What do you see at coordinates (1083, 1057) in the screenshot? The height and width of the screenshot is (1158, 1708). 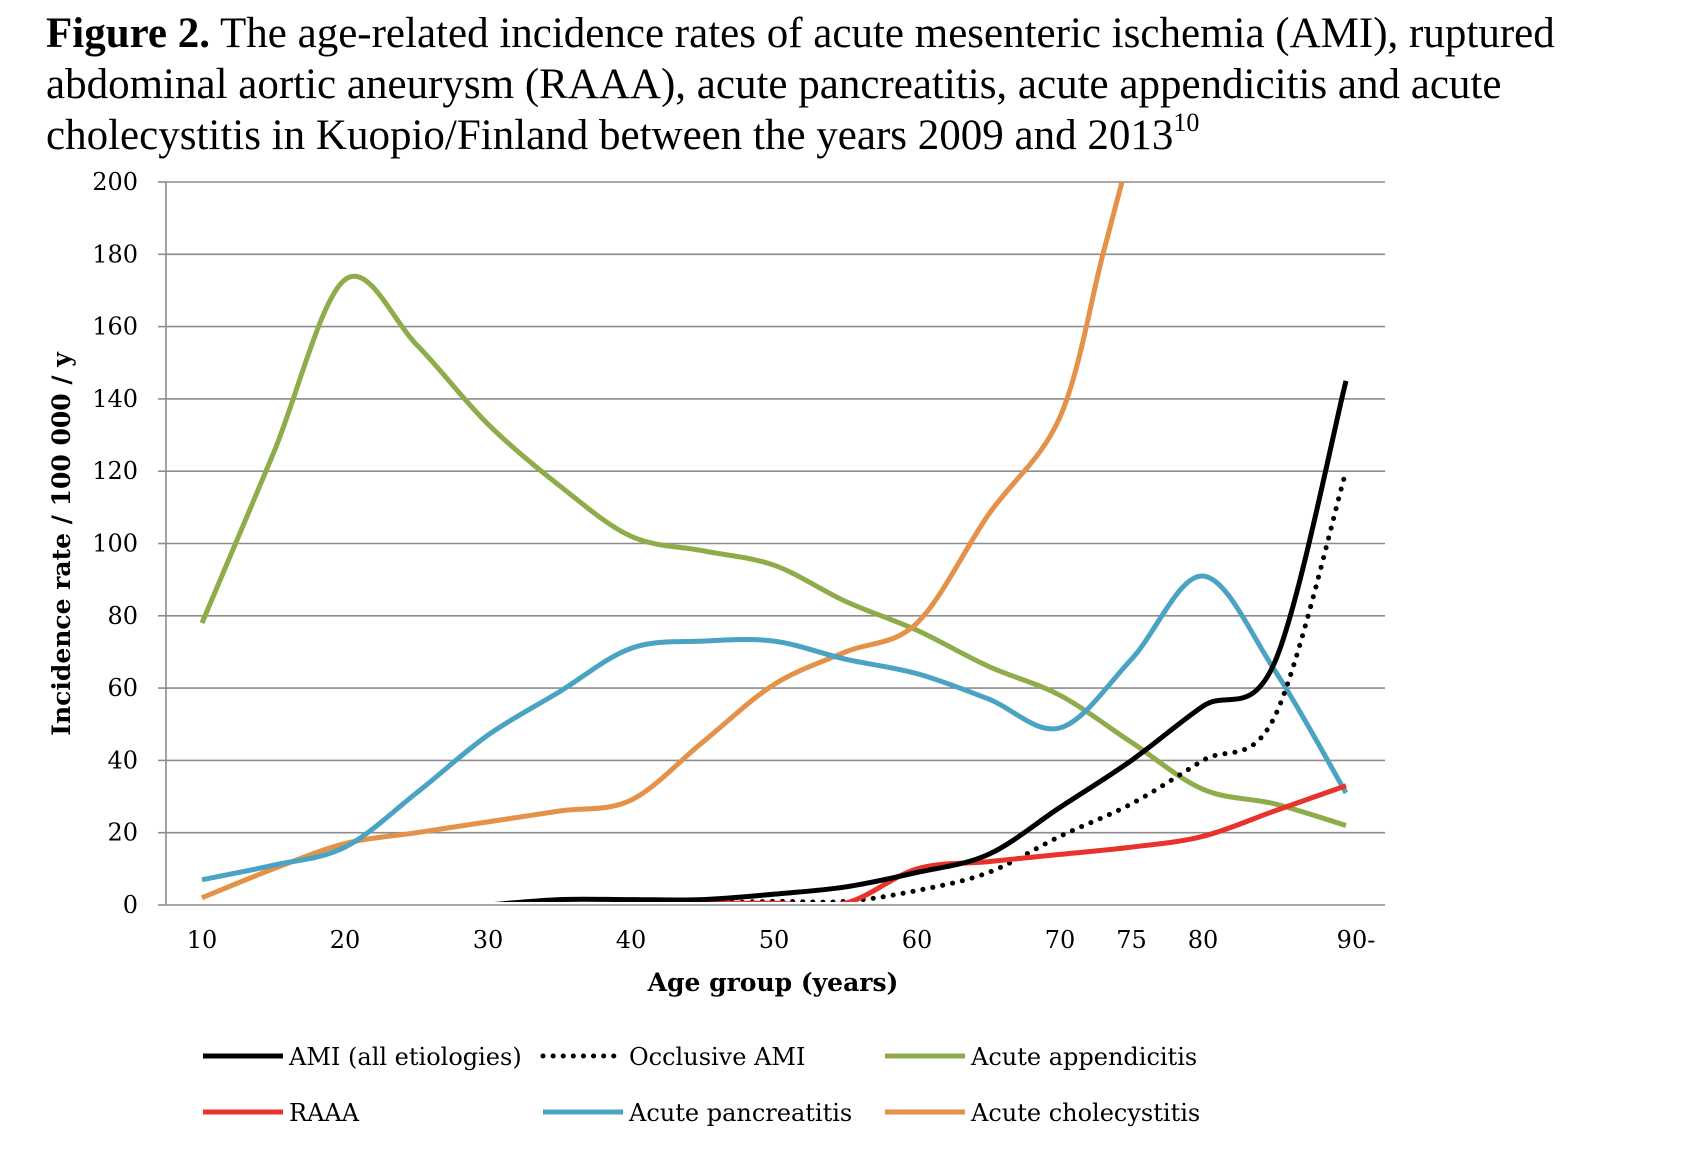 I see `legend-label: Acute appendicitis` at bounding box center [1083, 1057].